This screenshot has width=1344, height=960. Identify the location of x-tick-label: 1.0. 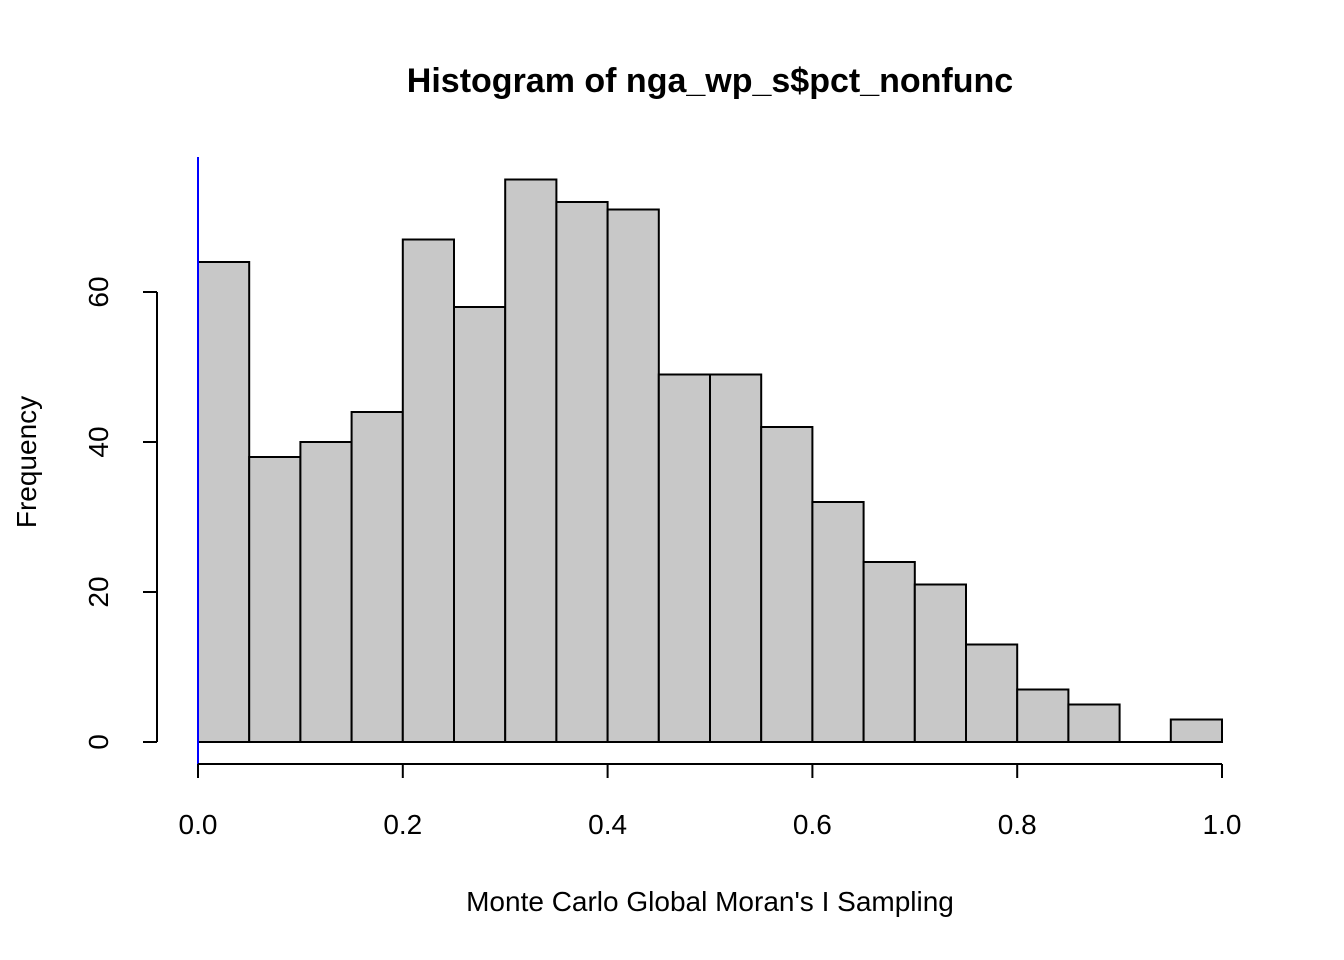
(1222, 824).